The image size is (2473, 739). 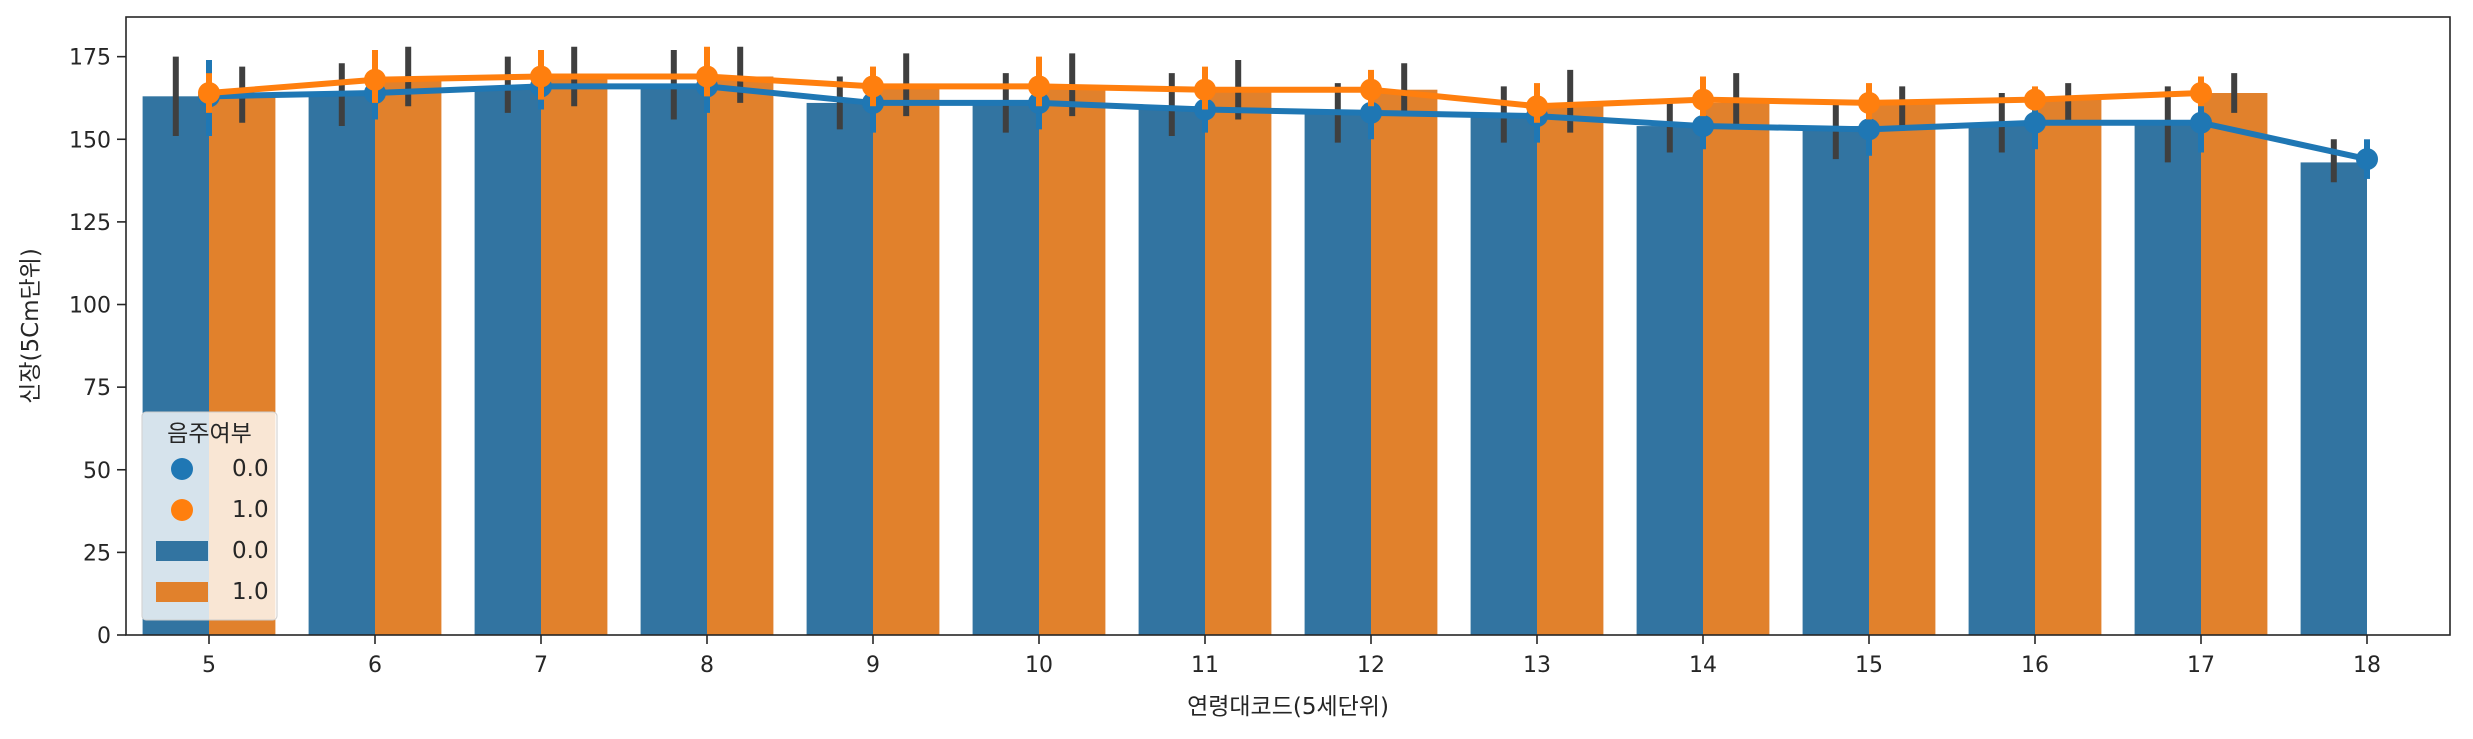 What do you see at coordinates (209, 665) in the screenshot?
I see `x-tick-label-5: 5` at bounding box center [209, 665].